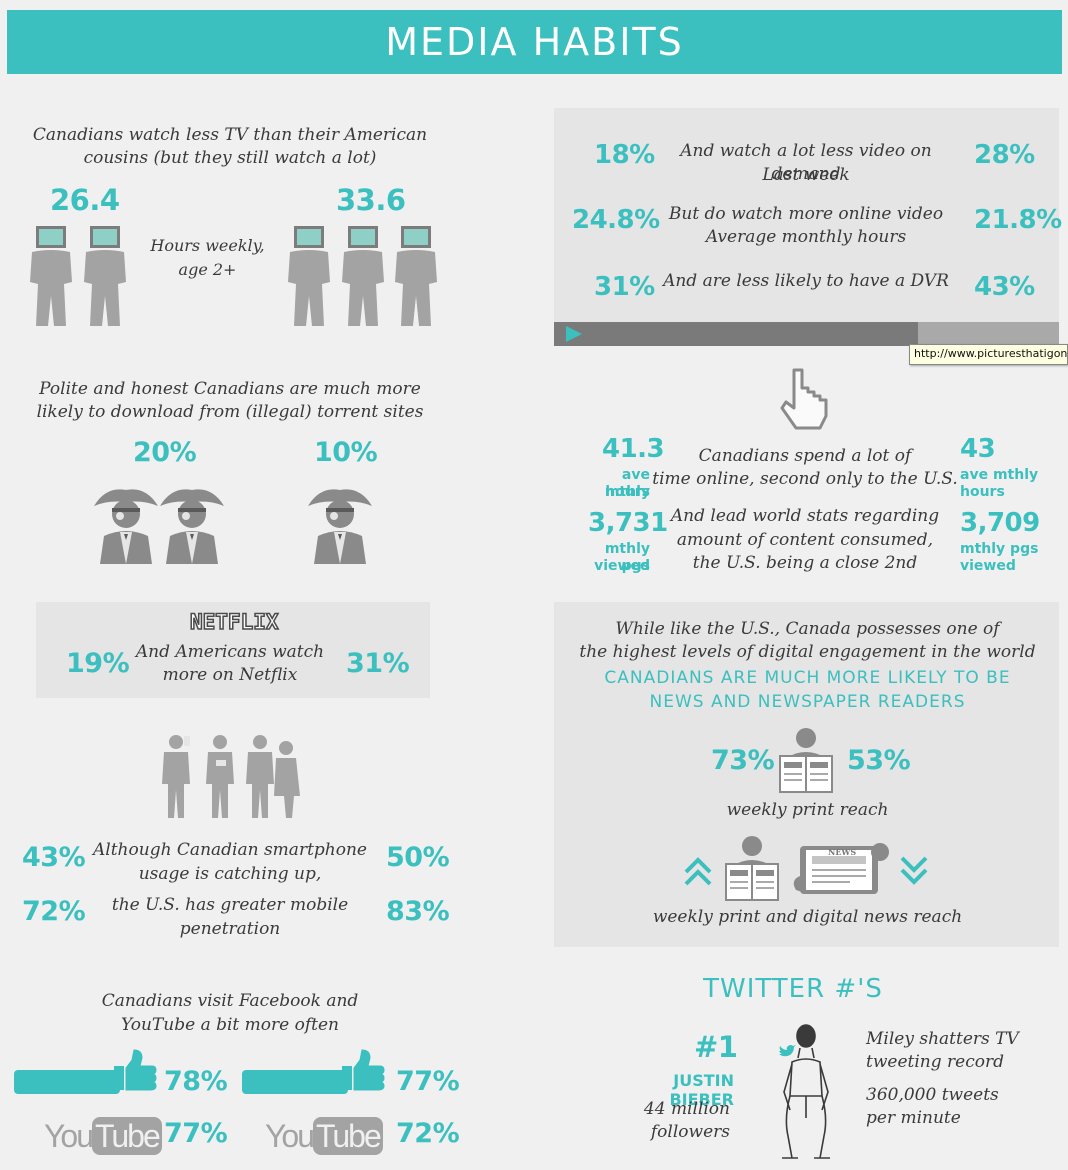 The width and height of the screenshot is (1068, 1170). What do you see at coordinates (346, 452) in the screenshot?
I see `torrent-us-value: 10%` at bounding box center [346, 452].